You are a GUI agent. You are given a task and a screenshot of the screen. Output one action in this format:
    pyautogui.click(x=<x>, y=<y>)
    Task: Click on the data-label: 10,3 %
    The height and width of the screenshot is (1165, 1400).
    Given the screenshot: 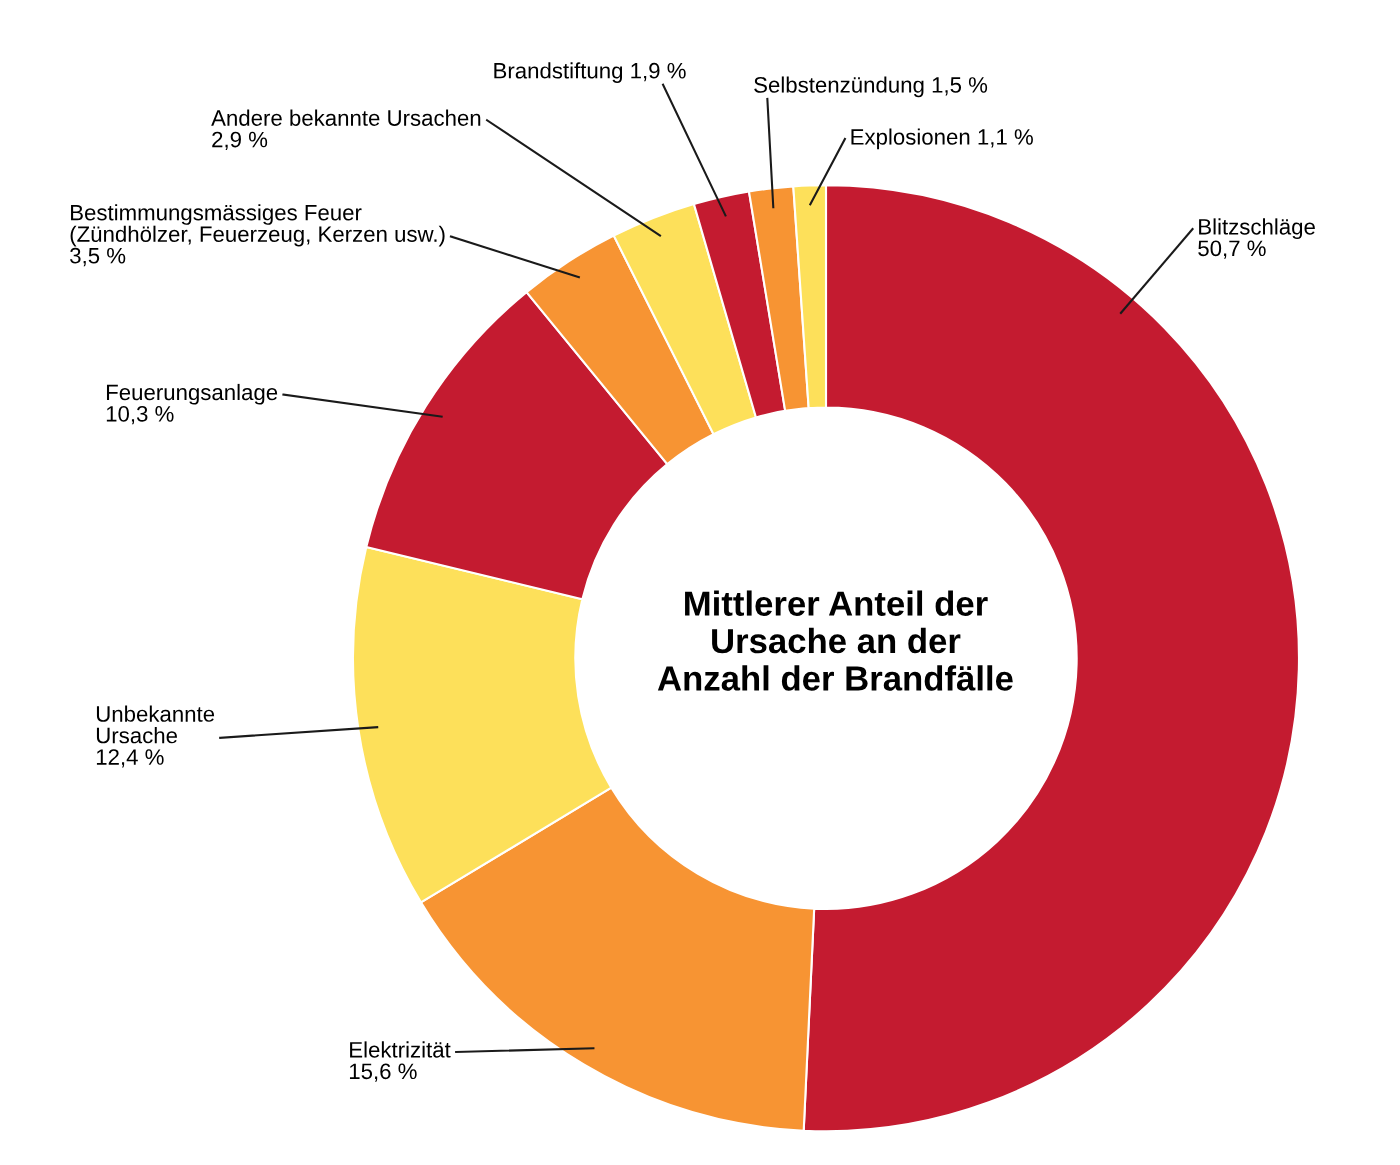 What is the action you would take?
    pyautogui.click(x=140, y=415)
    